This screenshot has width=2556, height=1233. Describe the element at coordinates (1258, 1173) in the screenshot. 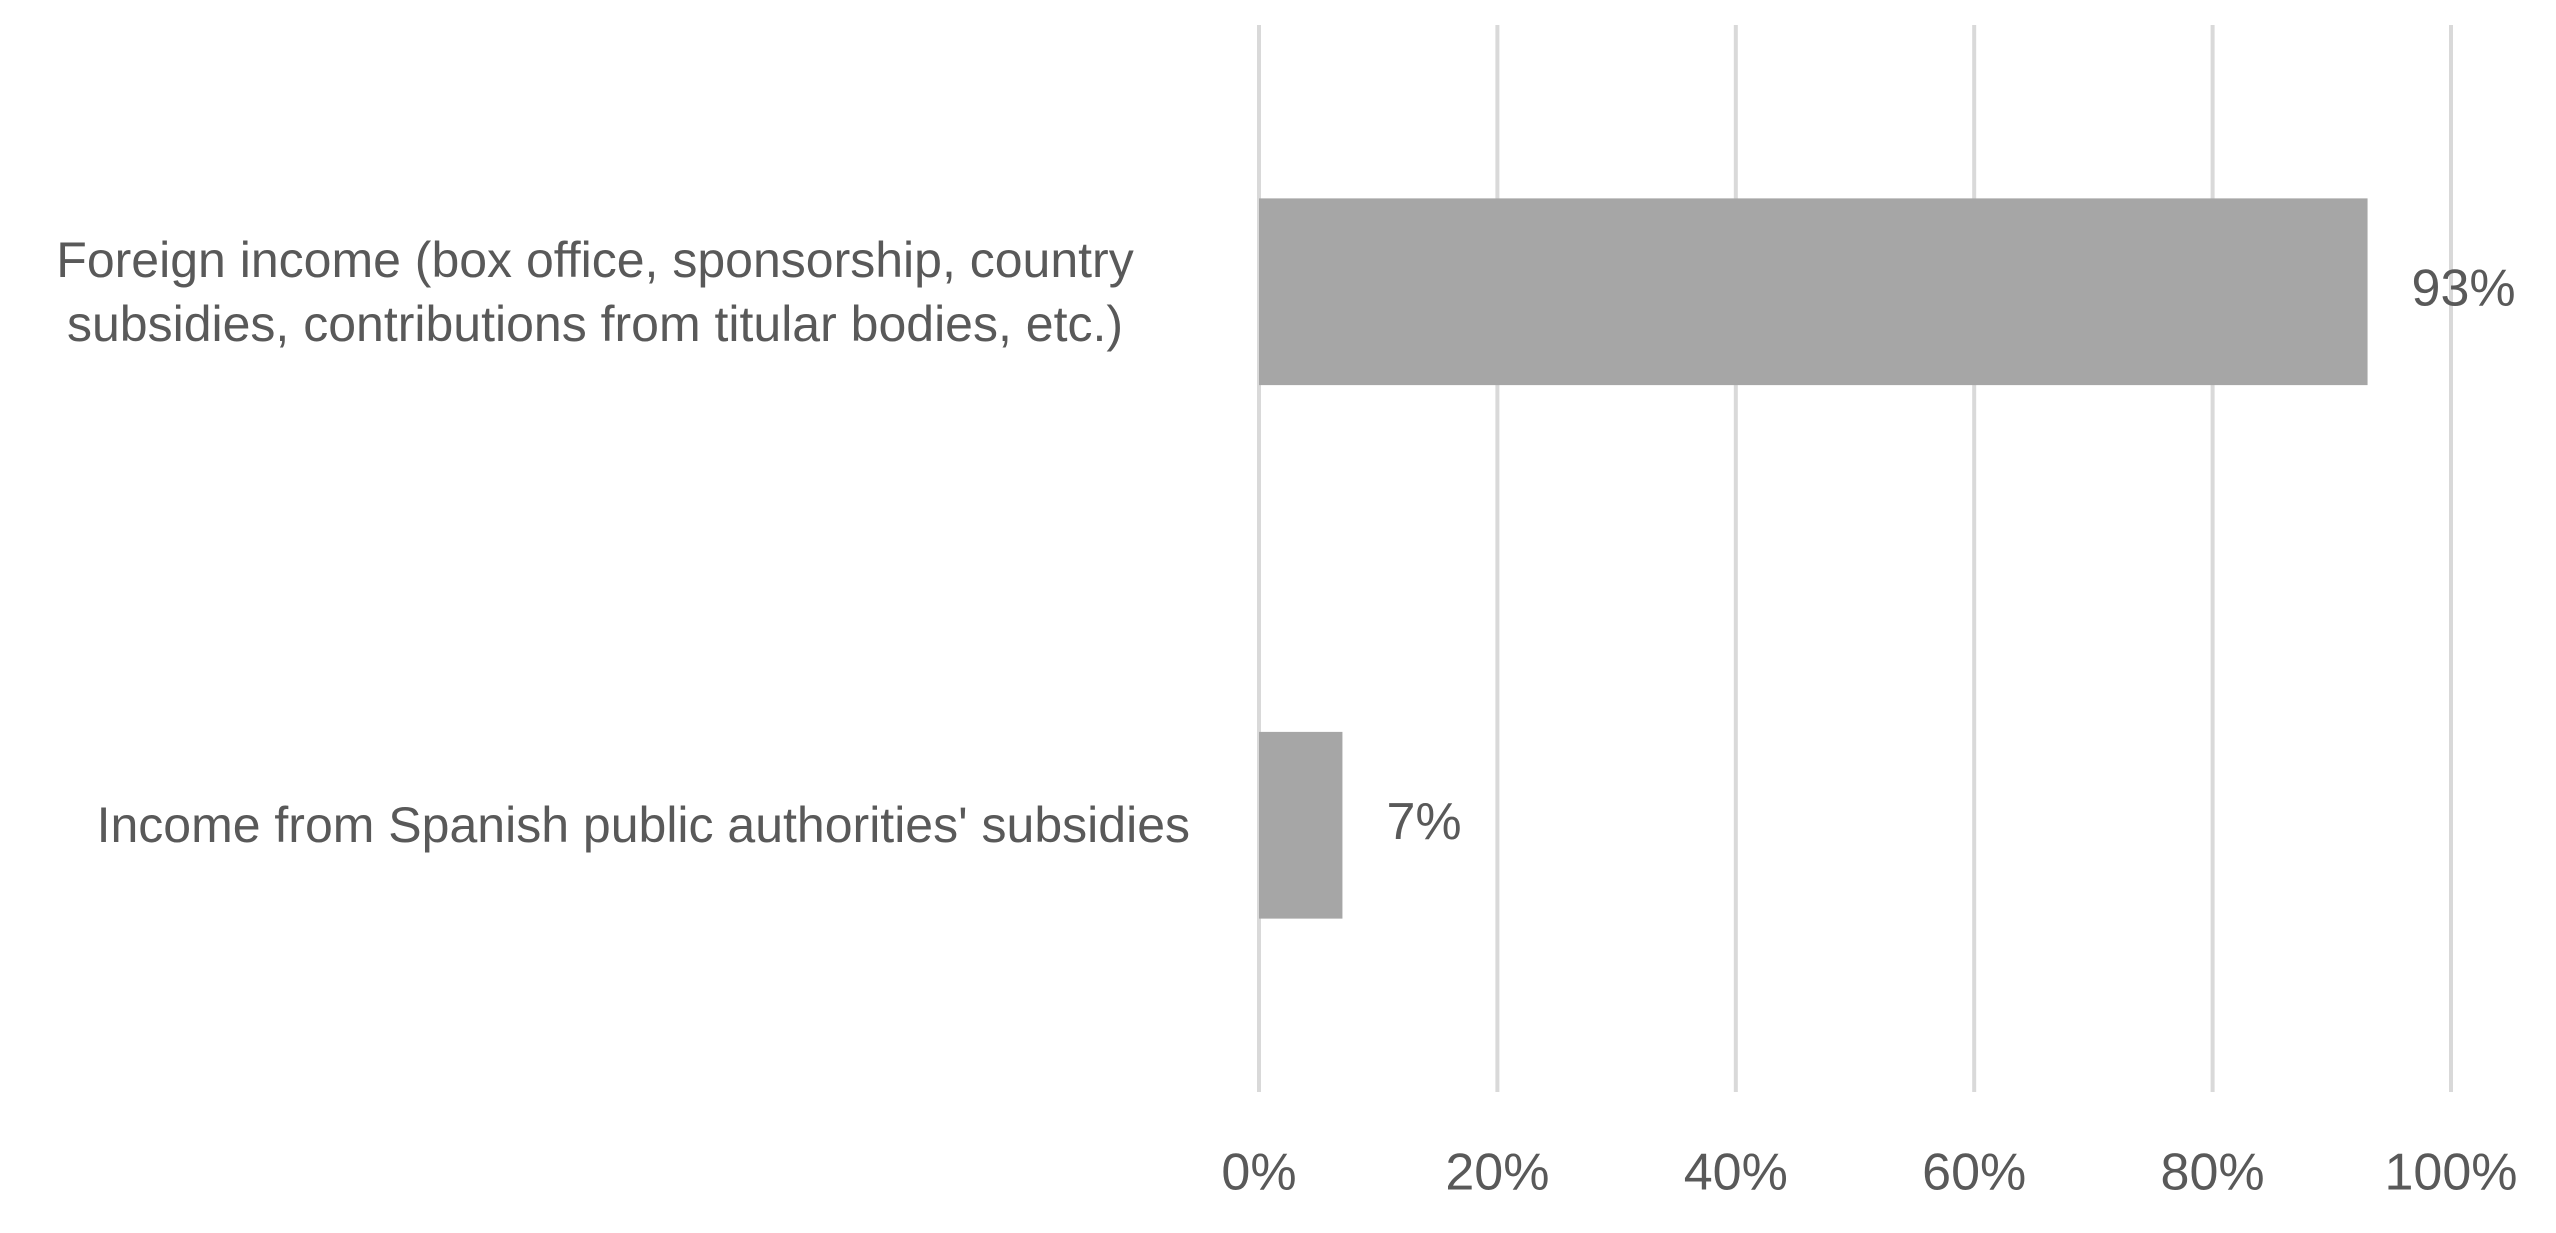

I see `x-tick-label: 0%` at that location.